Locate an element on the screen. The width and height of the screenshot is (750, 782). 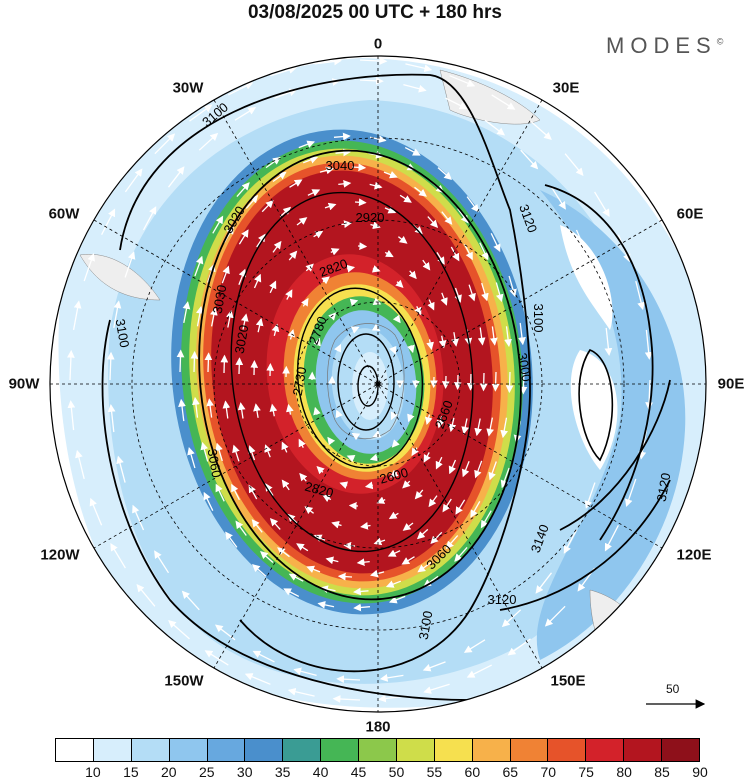
contour-label: 2920 is located at coordinates (370, 217).